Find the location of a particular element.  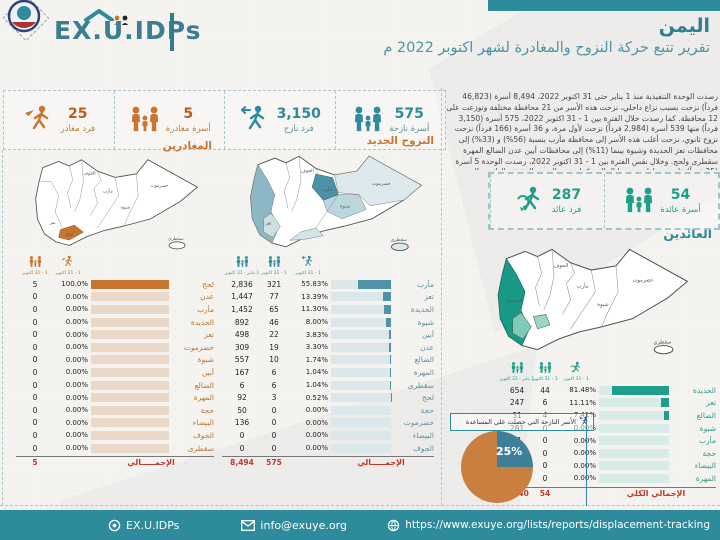

column-header-cumulative: 1 يناير - 31 اكتوبر is located at coordinates (242, 266).